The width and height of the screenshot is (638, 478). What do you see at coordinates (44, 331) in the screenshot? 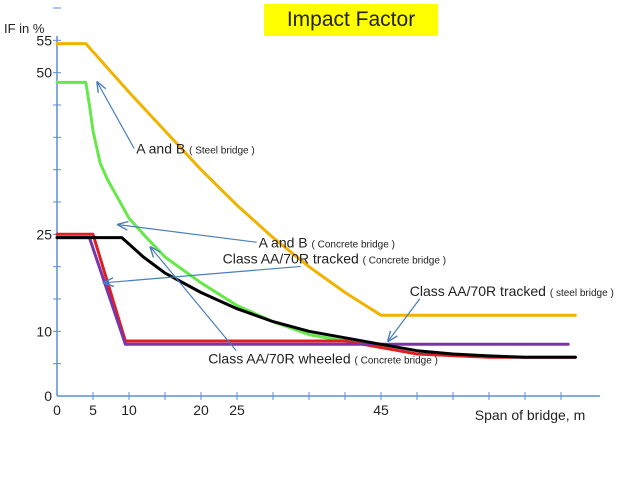
I see `y-tick-label: 10` at bounding box center [44, 331].